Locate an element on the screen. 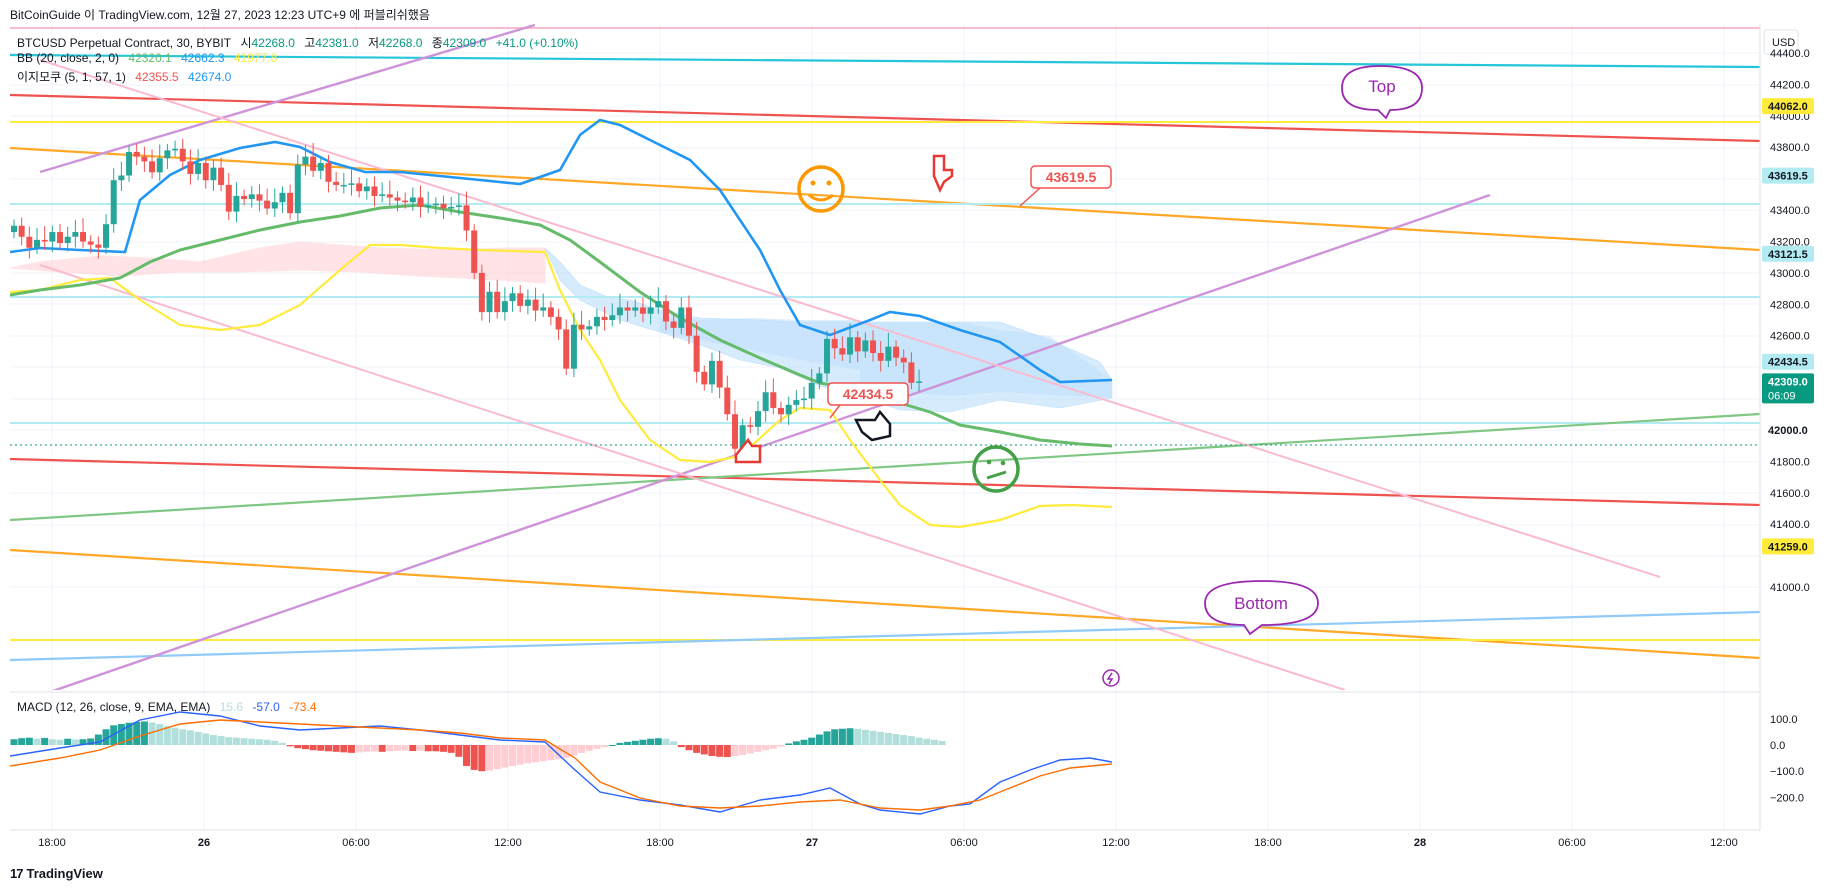 Image resolution: width=1835 pixels, height=891 pixels. price-badge-sub-4: 06:09 is located at coordinates (1782, 396).